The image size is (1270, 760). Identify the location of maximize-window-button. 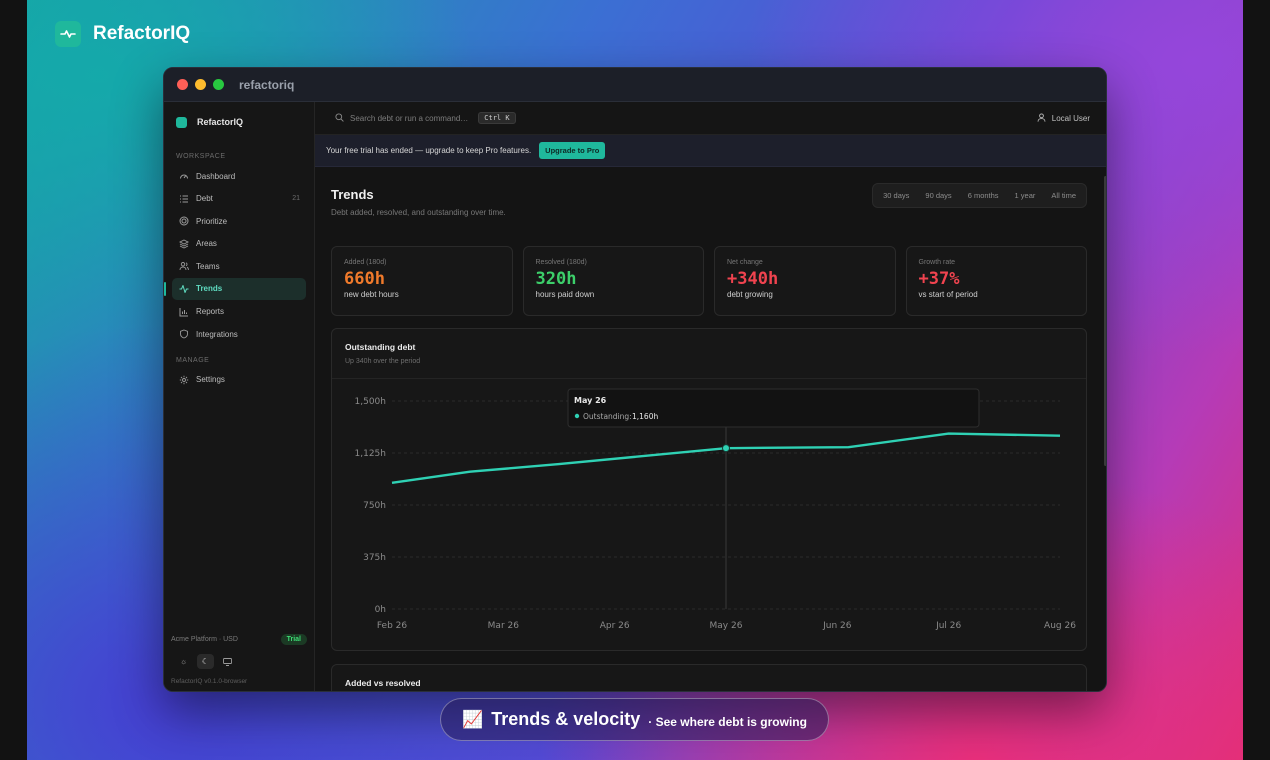
(218, 84).